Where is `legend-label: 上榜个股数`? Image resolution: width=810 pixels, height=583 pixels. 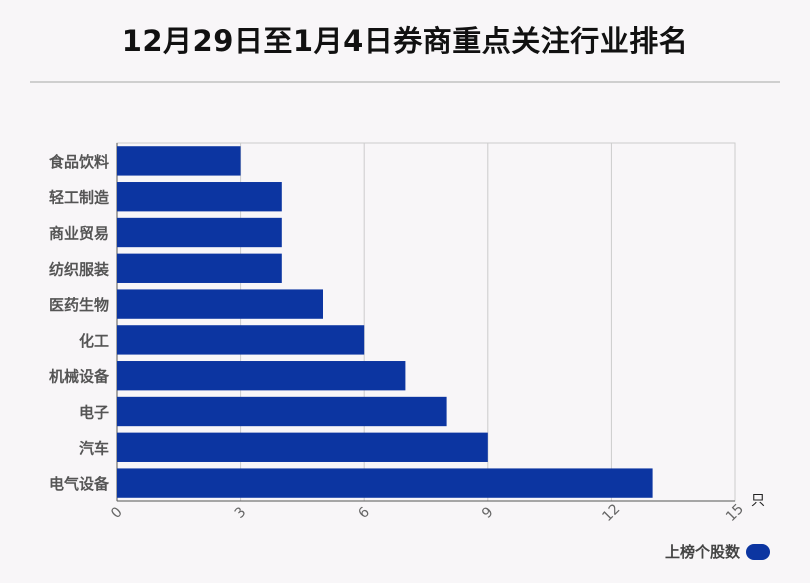 legend-label: 上榜个股数 is located at coordinates (702, 552).